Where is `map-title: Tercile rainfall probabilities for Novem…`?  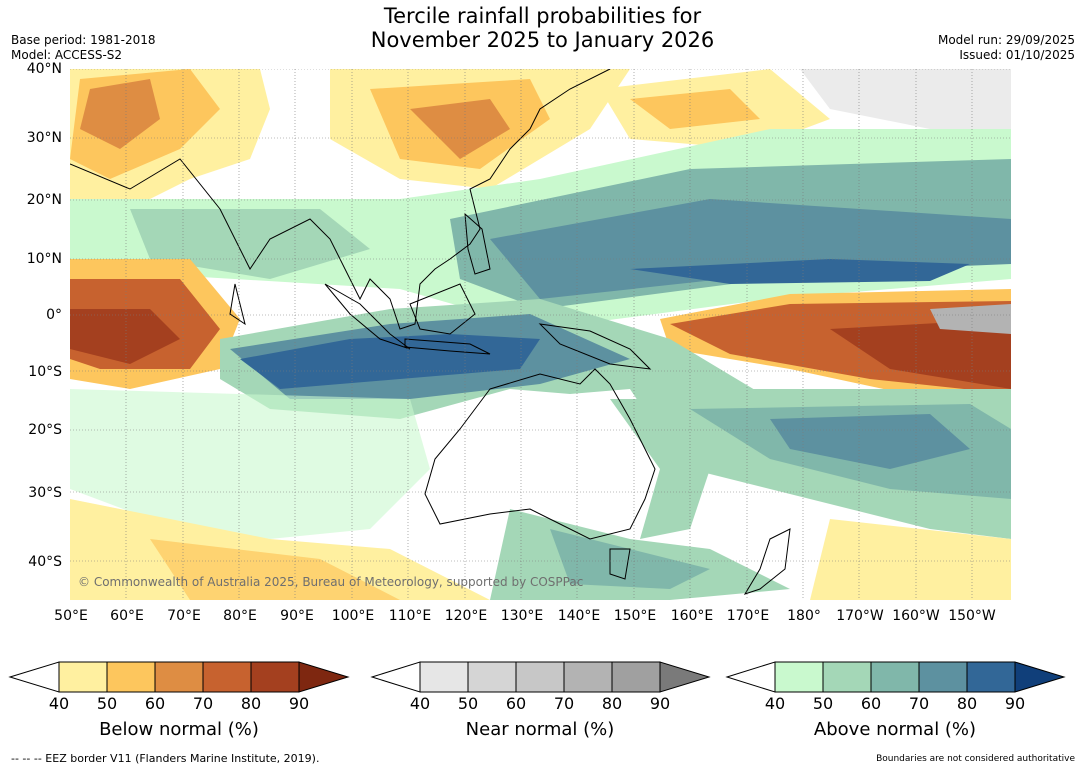
map-title: Tercile rainfall probabilities for Novem… is located at coordinates (542, 28).